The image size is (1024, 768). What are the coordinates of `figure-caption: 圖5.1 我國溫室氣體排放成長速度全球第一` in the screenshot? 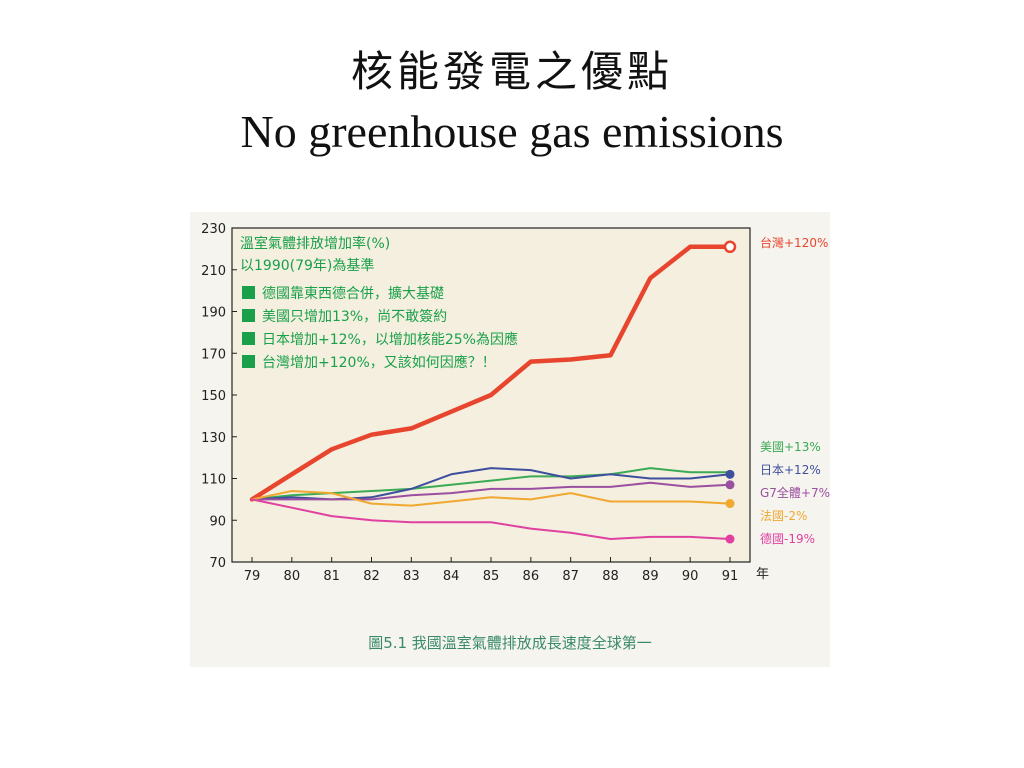 It's located at (510, 643).